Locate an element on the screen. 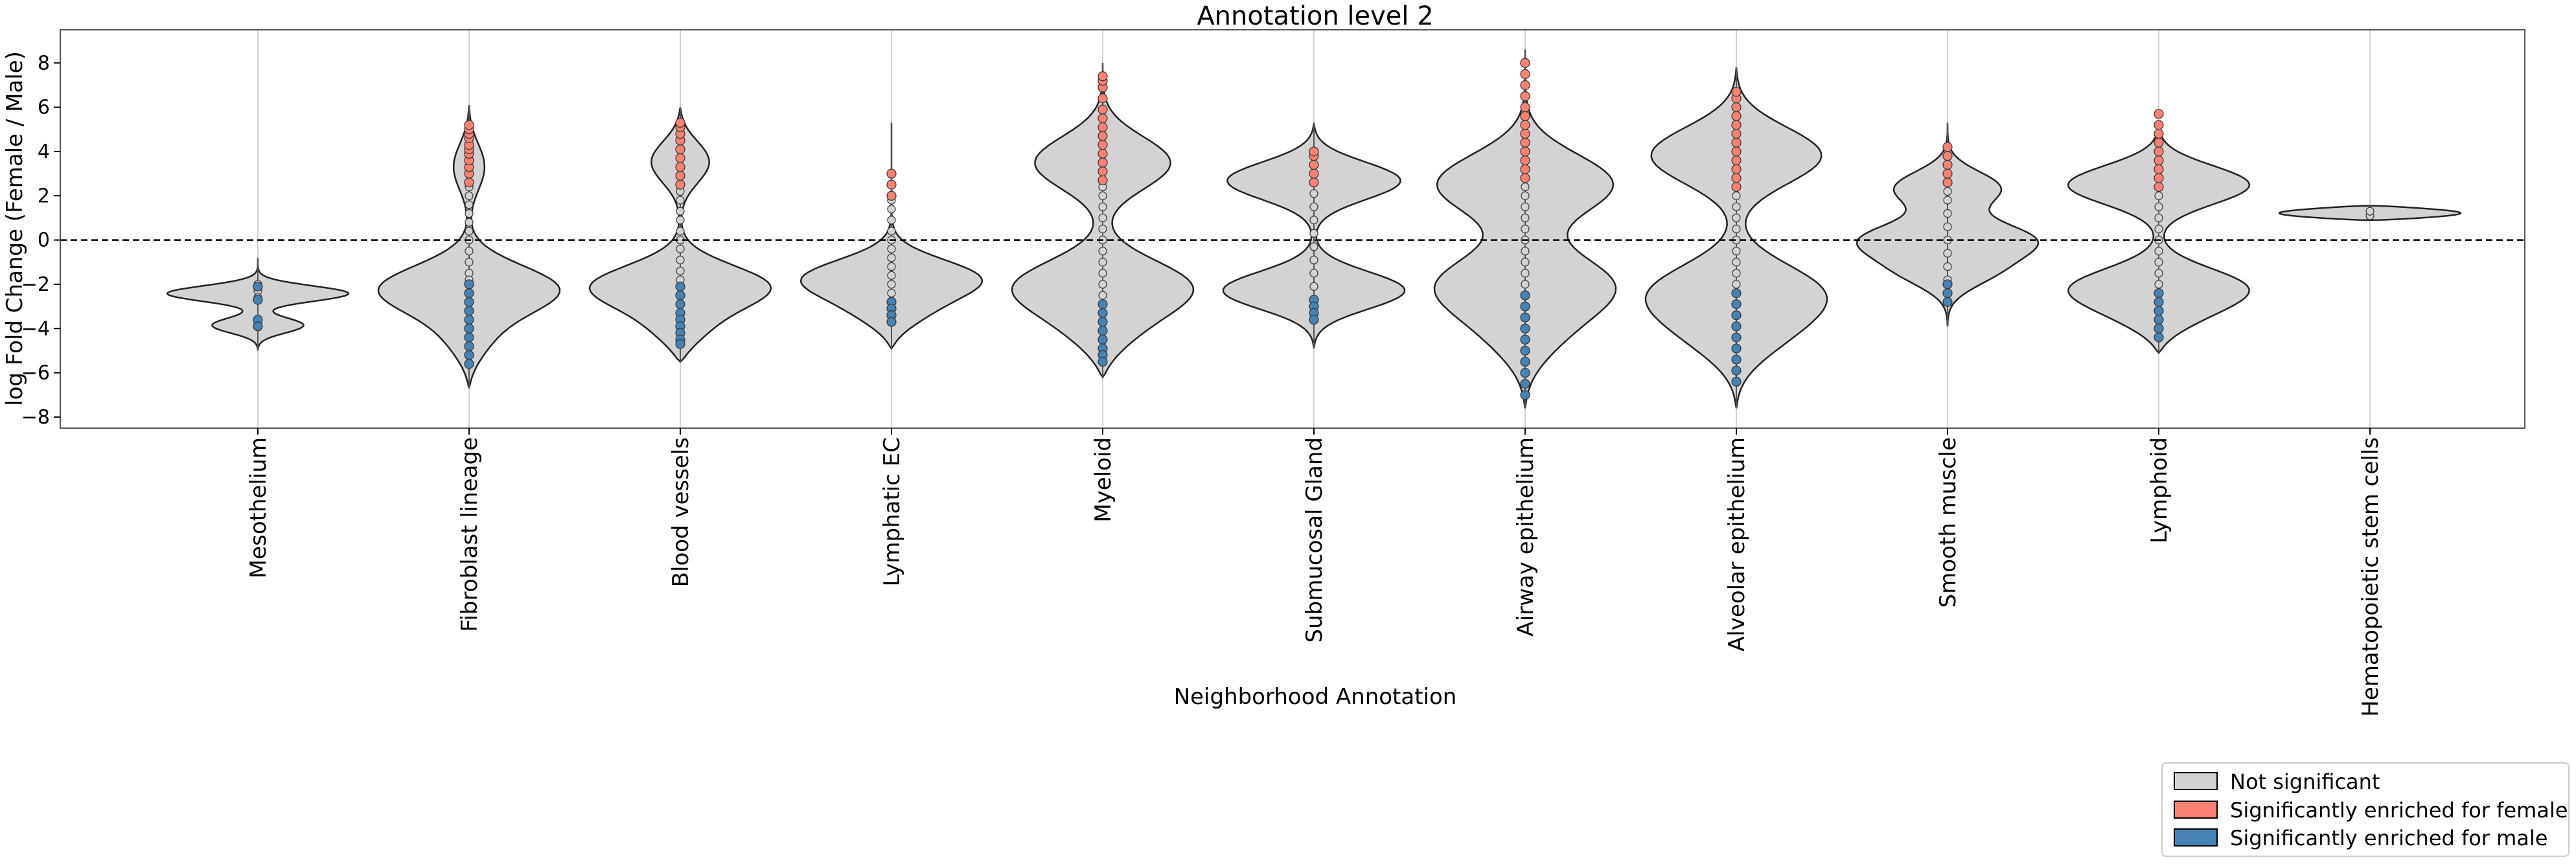  legend-frame is located at coordinates (2365, 809).